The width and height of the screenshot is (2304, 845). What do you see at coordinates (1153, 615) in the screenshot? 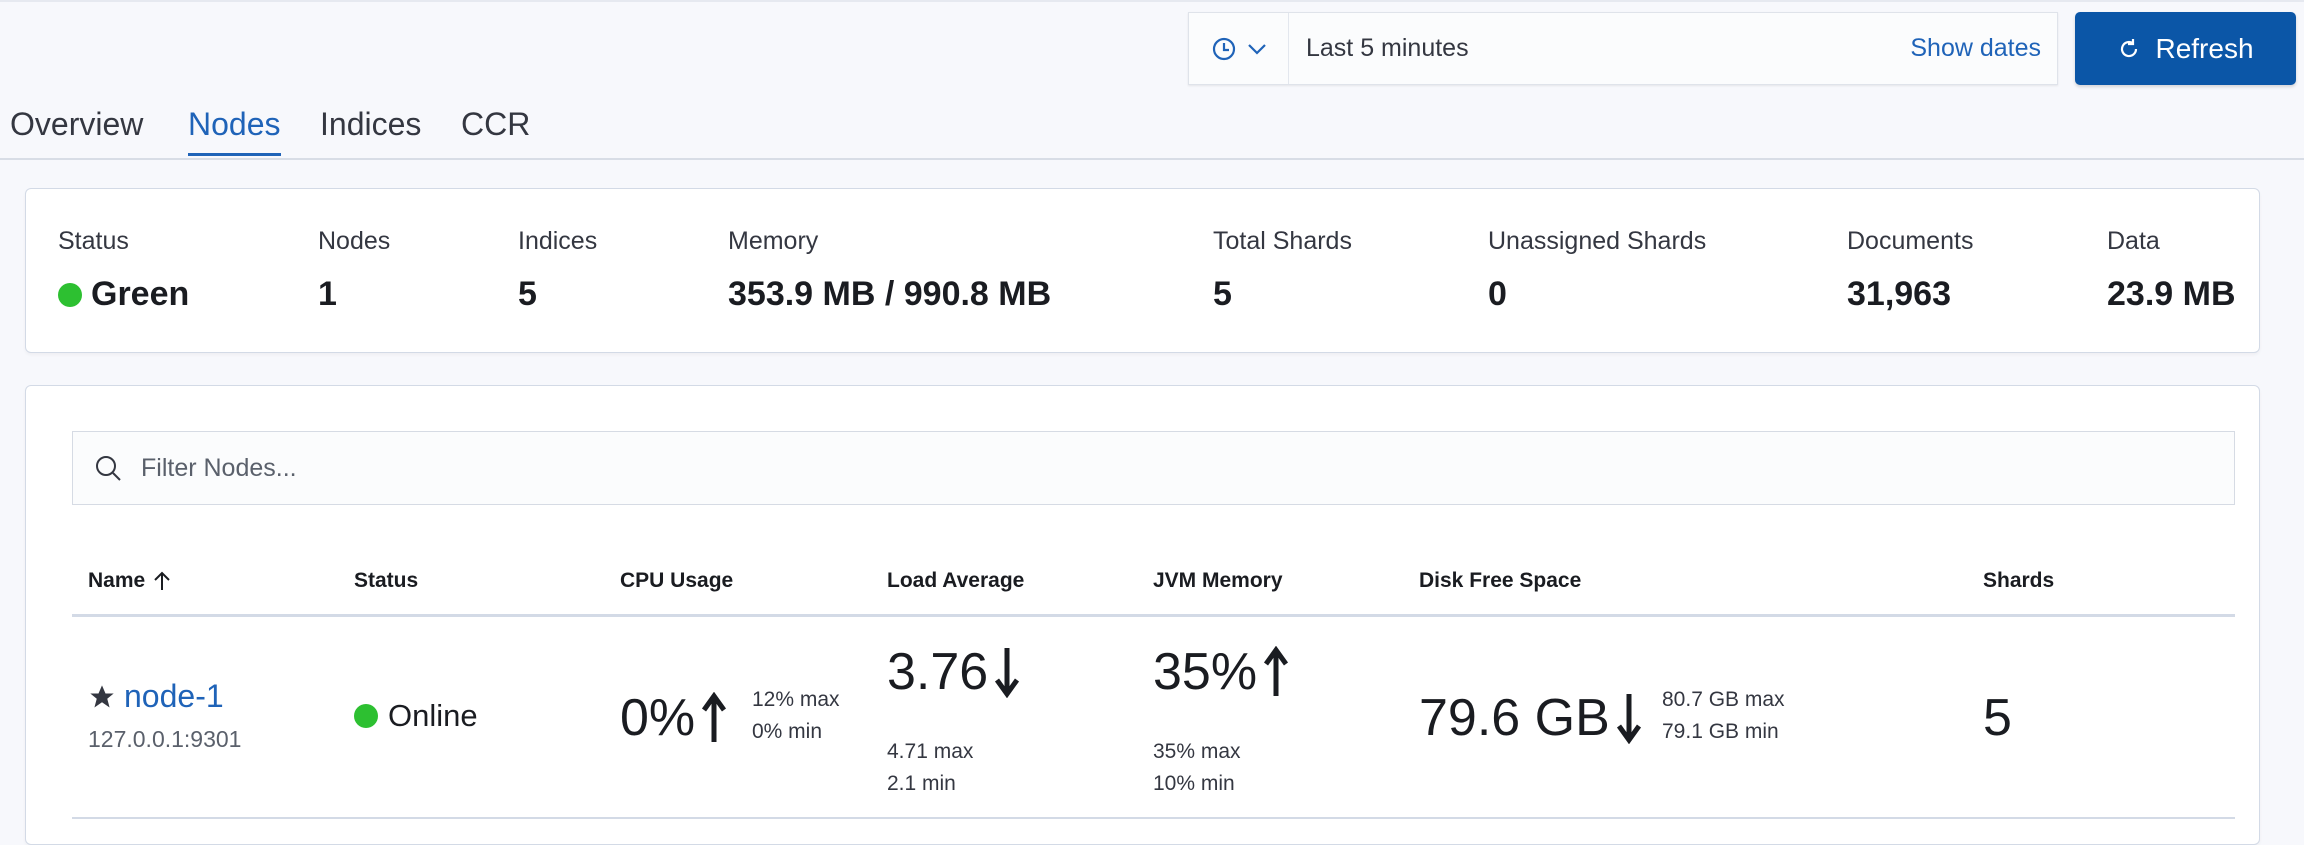
I see `header-divider` at bounding box center [1153, 615].